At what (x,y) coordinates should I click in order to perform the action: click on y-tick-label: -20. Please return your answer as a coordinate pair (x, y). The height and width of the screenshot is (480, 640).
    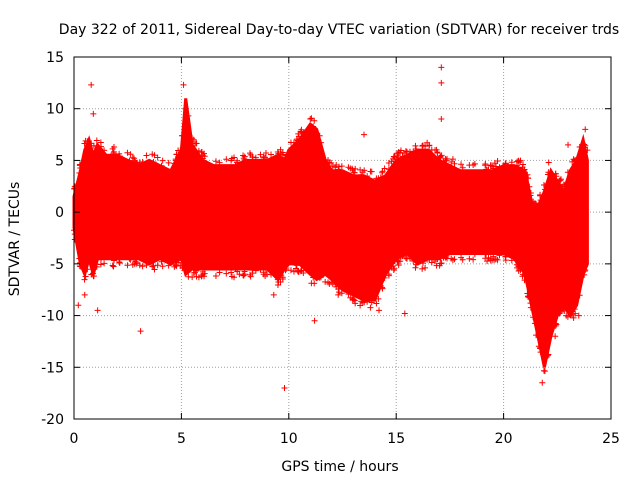
    Looking at the image, I should click on (52, 420).